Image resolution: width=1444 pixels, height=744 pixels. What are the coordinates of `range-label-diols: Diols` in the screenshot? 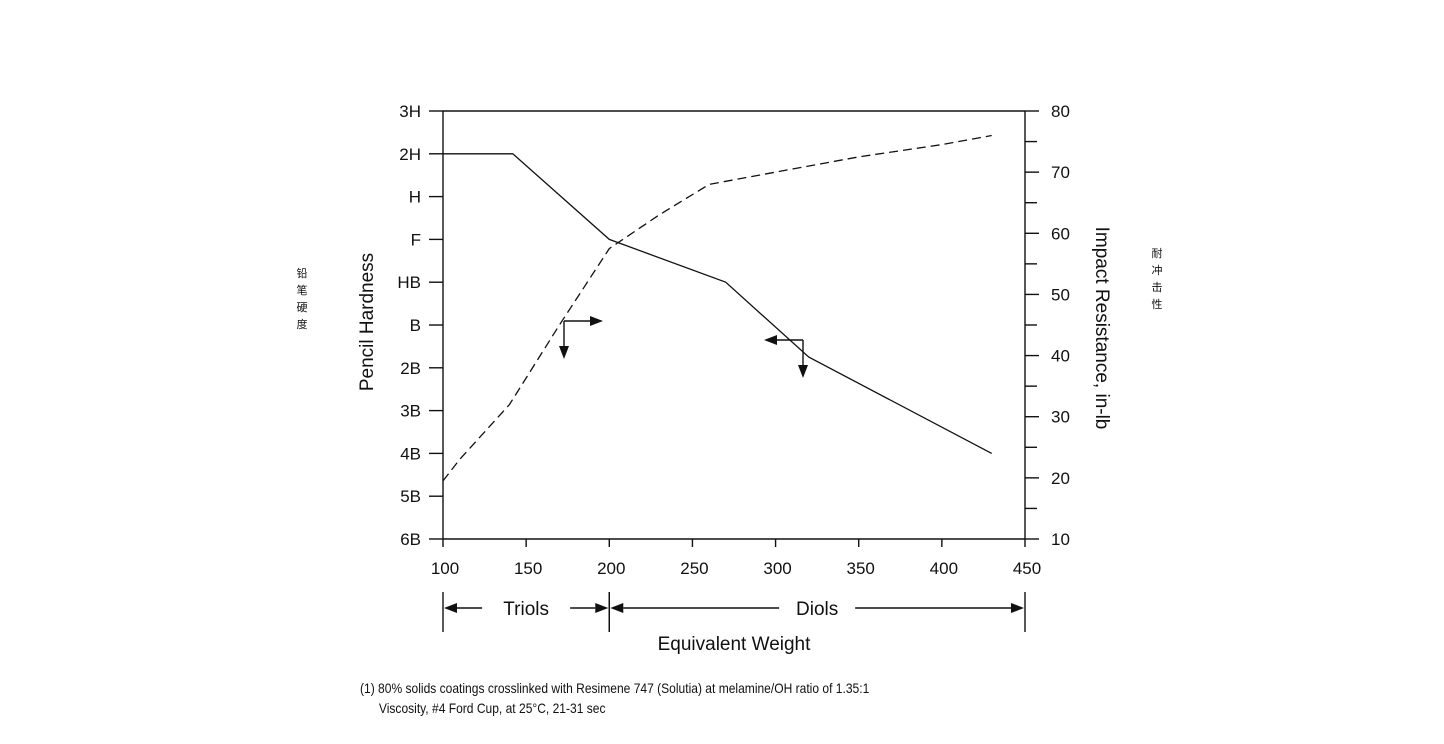 It's located at (817, 609).